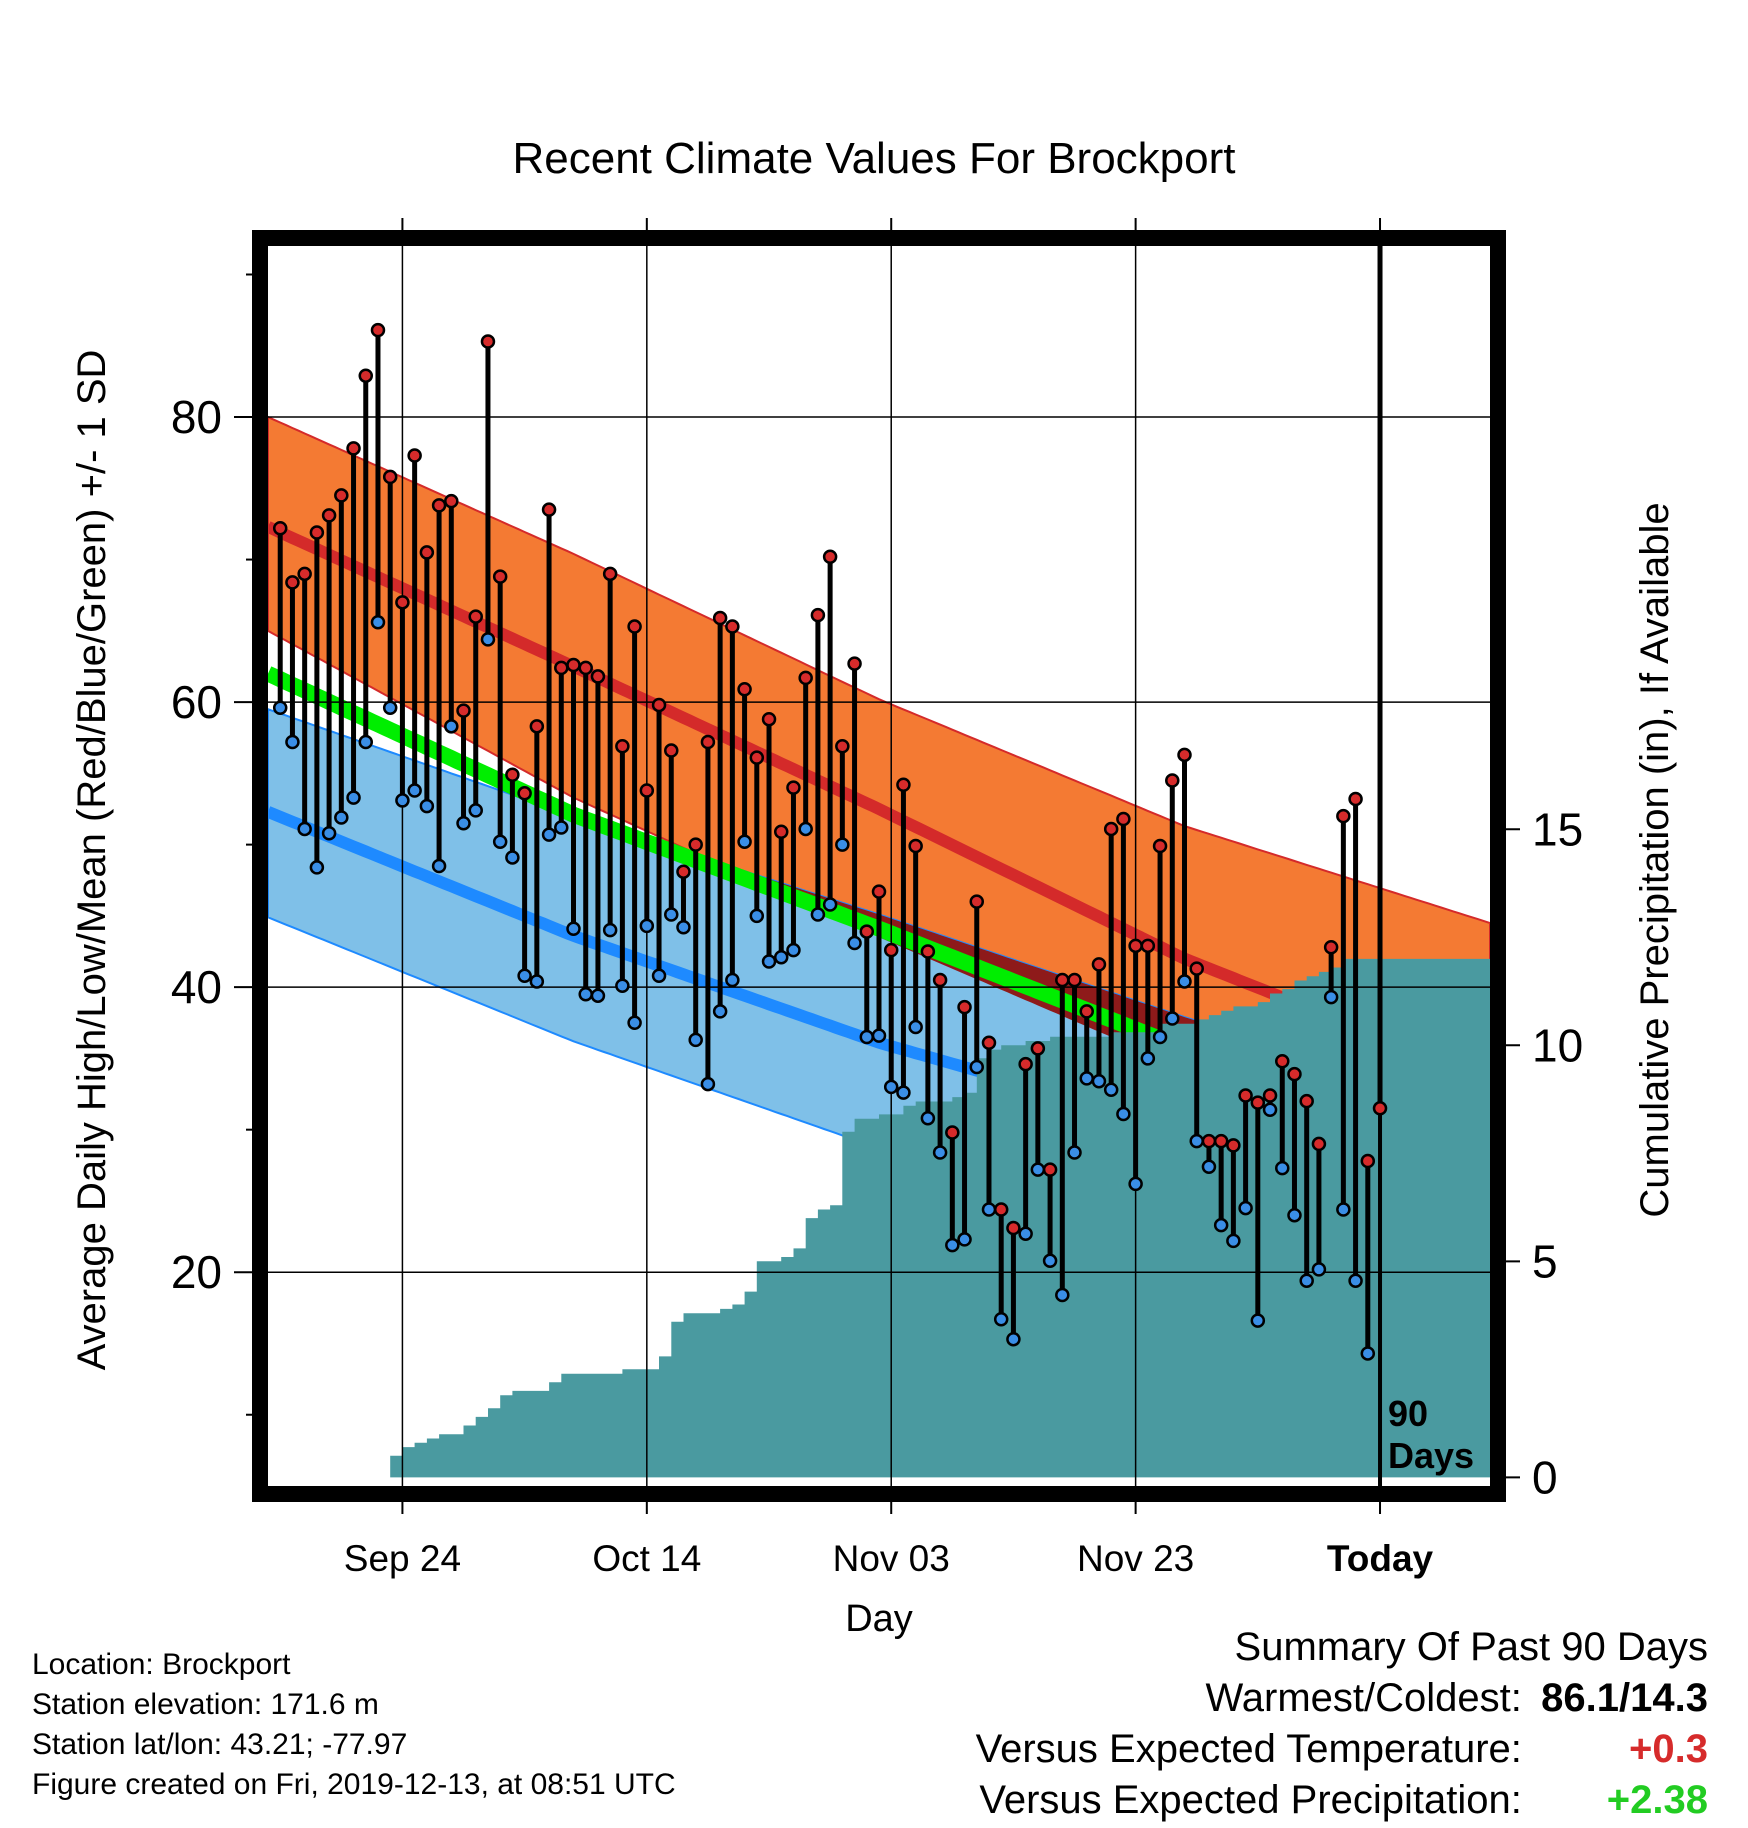 The height and width of the screenshot is (1828, 1748). What do you see at coordinates (646, 1558) in the screenshot?
I see `x-axis-tick-label: Oct 14` at bounding box center [646, 1558].